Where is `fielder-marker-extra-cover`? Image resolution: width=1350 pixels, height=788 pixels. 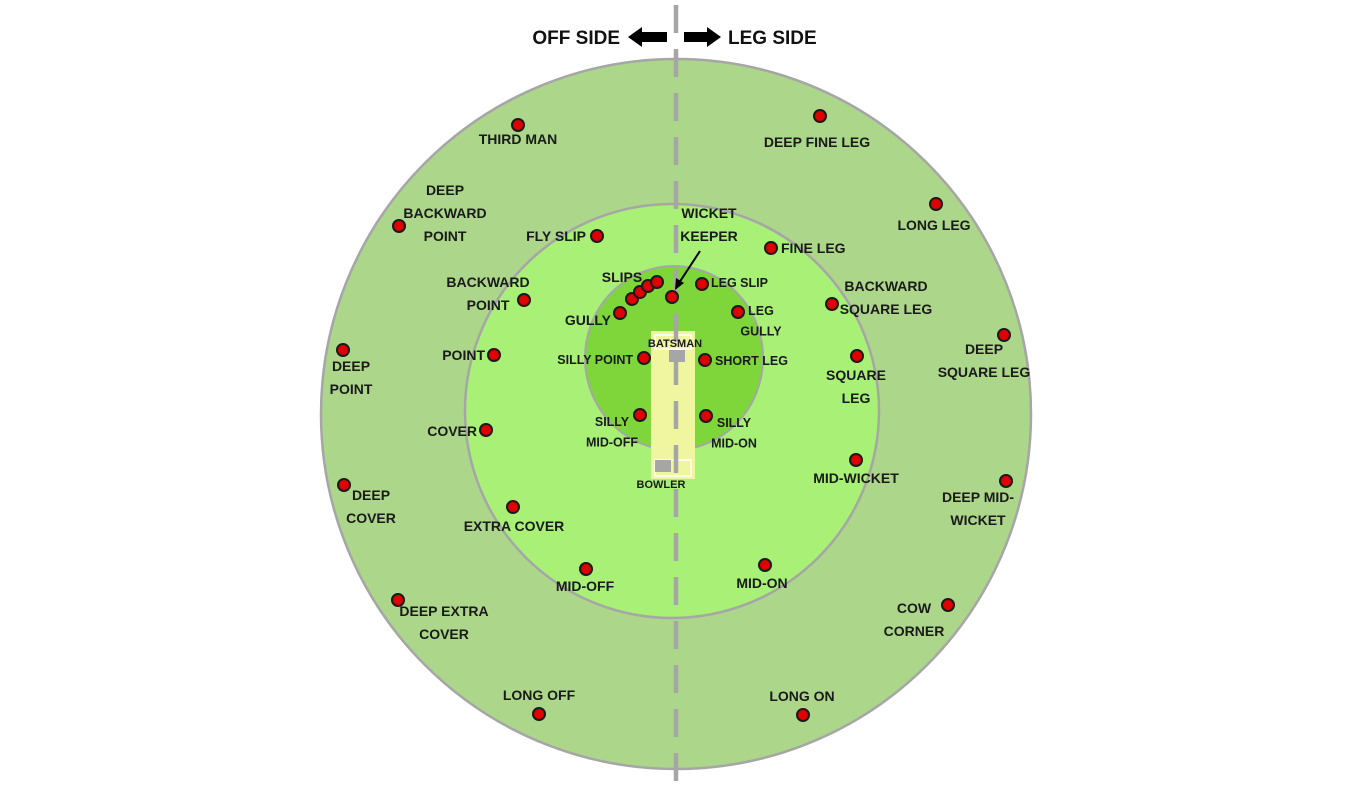
fielder-marker-extra-cover is located at coordinates (513, 507).